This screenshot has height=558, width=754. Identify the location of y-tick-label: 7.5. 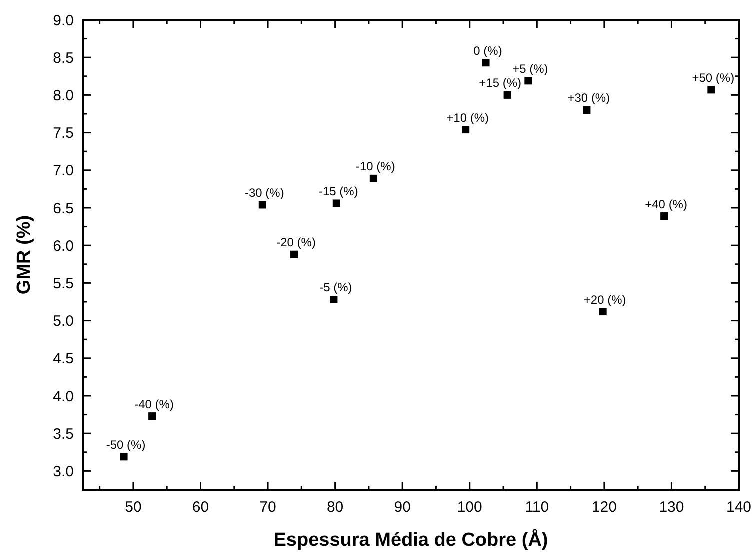
(63, 133).